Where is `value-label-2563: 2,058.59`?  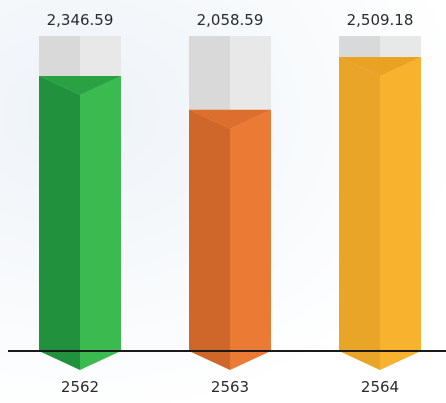 value-label-2563: 2,058.59 is located at coordinates (230, 20).